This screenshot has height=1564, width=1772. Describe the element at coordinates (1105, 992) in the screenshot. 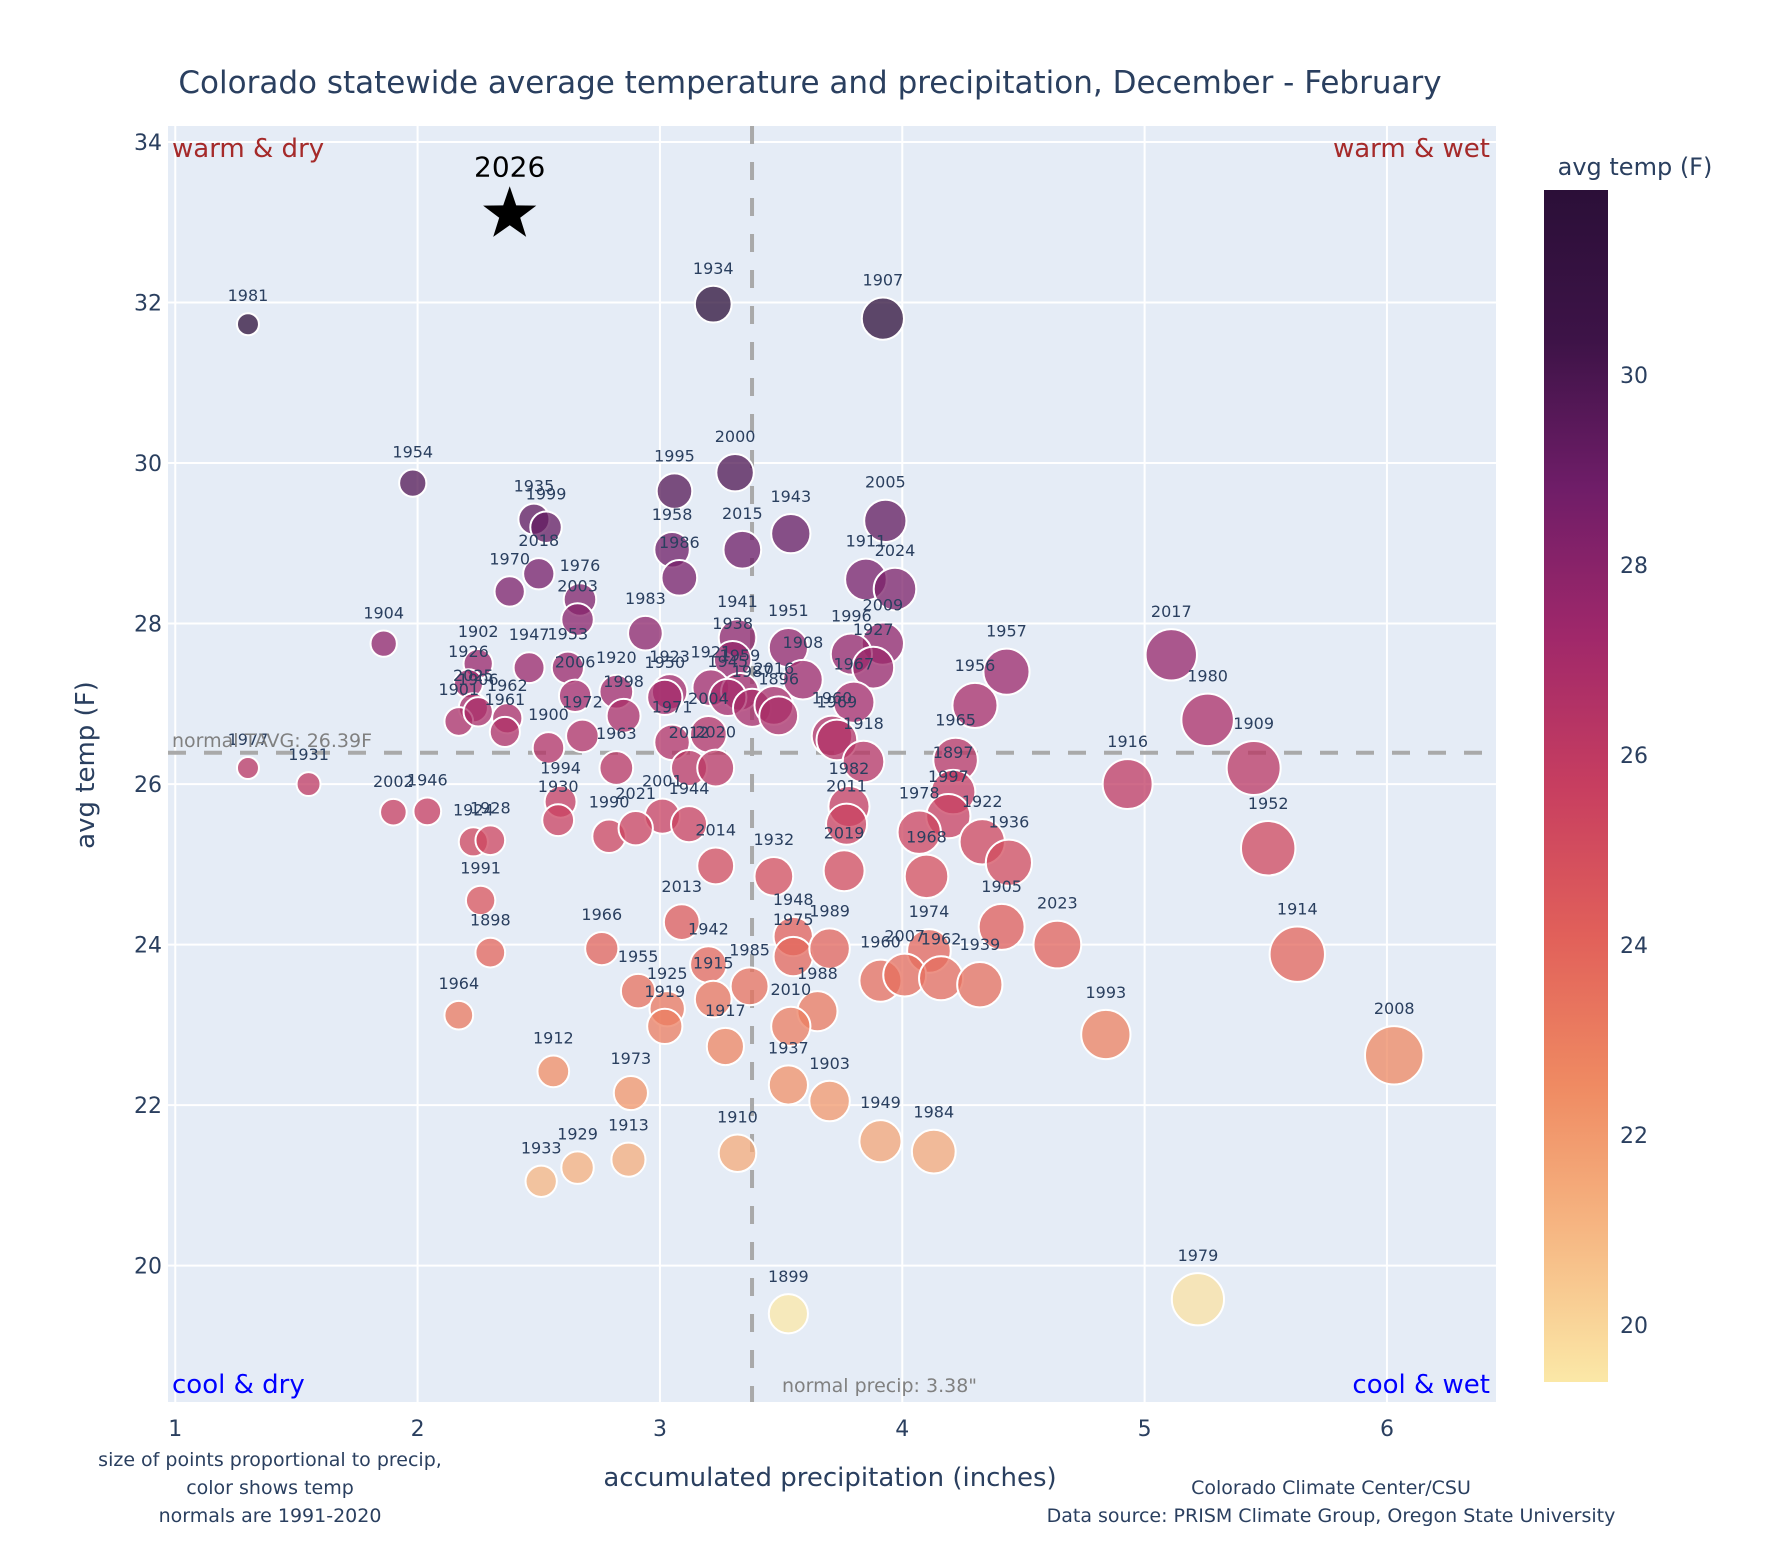

I see `data-label: 1993` at that location.